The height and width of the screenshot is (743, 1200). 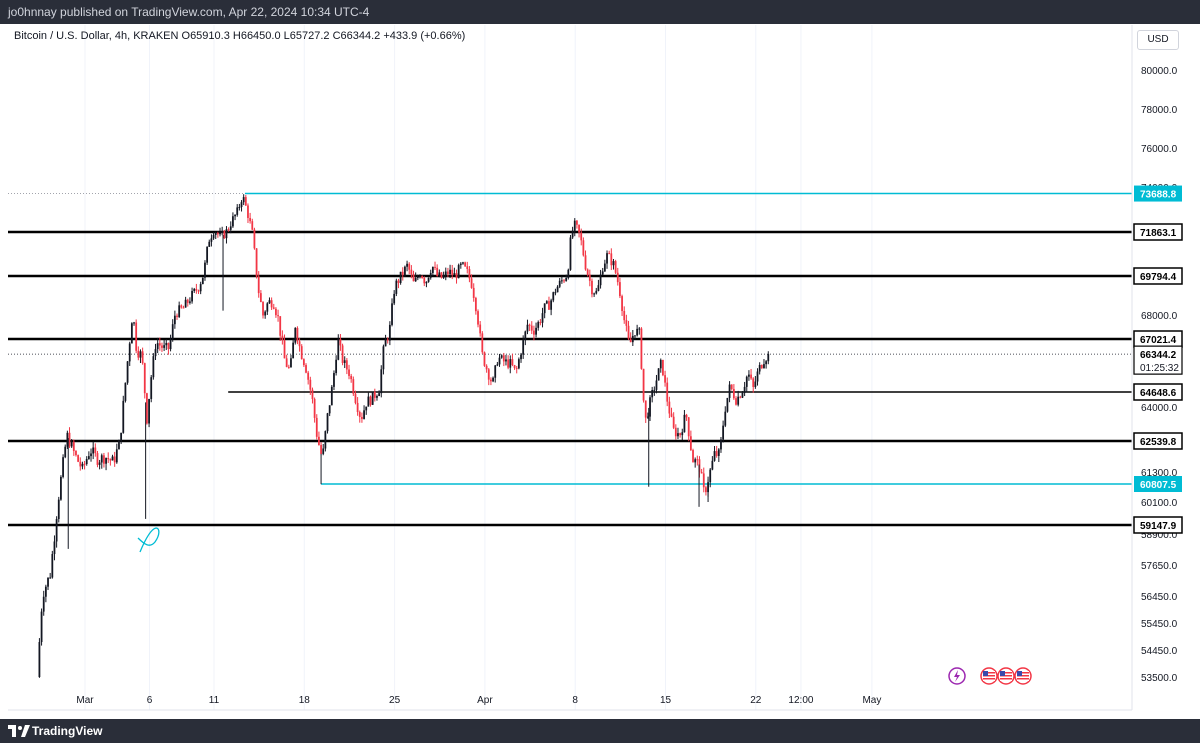 What do you see at coordinates (1158, 277) in the screenshot?
I see `price-tag-label: 69794.4` at bounding box center [1158, 277].